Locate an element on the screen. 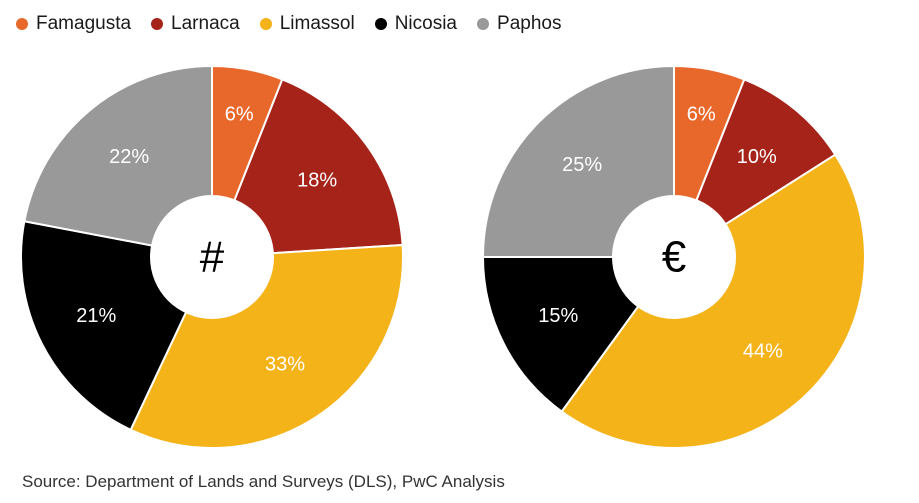 The height and width of the screenshot is (503, 919). chart-2-label-nicosia: 15% is located at coordinates (558, 316).